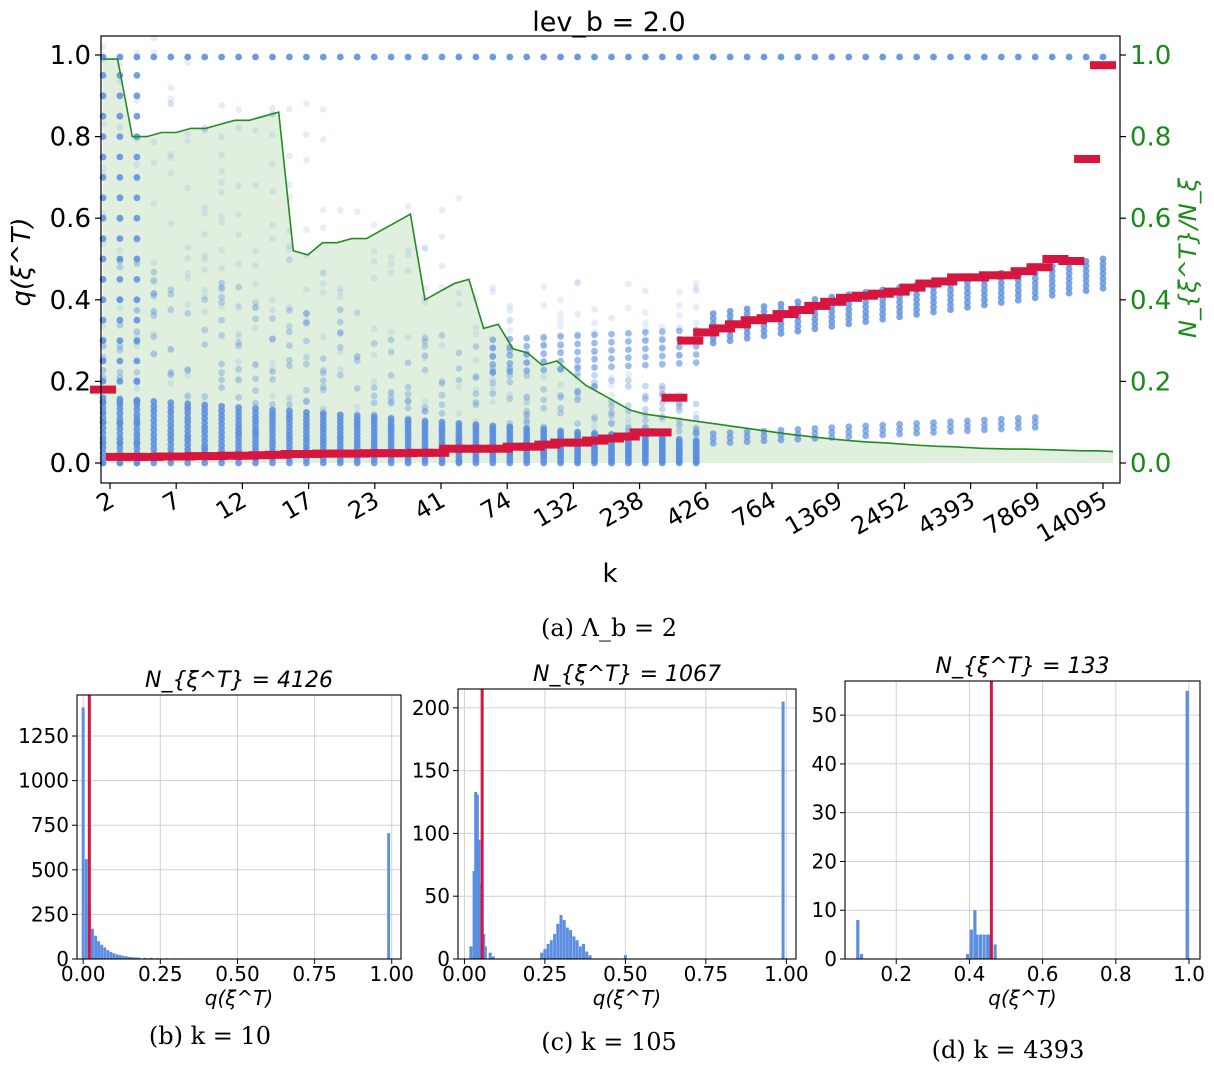 This screenshot has width=1214, height=1065. What do you see at coordinates (464, 974) in the screenshot?
I see `x-tick-label: 0.00` at bounding box center [464, 974].